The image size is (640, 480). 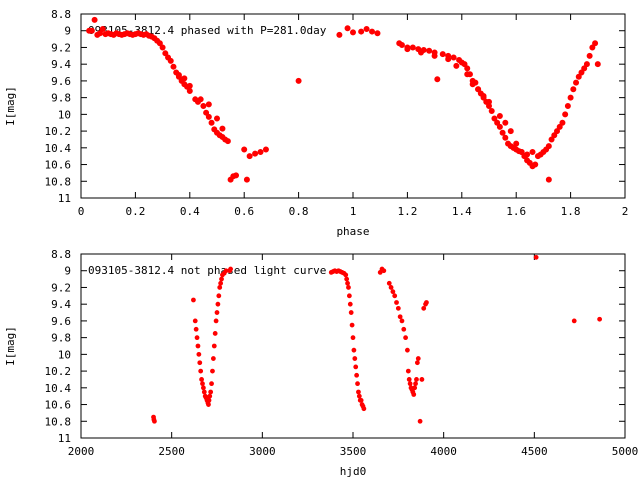 What do you see at coordinates (353, 211) in the screenshot?
I see `x-tick-label: 1` at bounding box center [353, 211].